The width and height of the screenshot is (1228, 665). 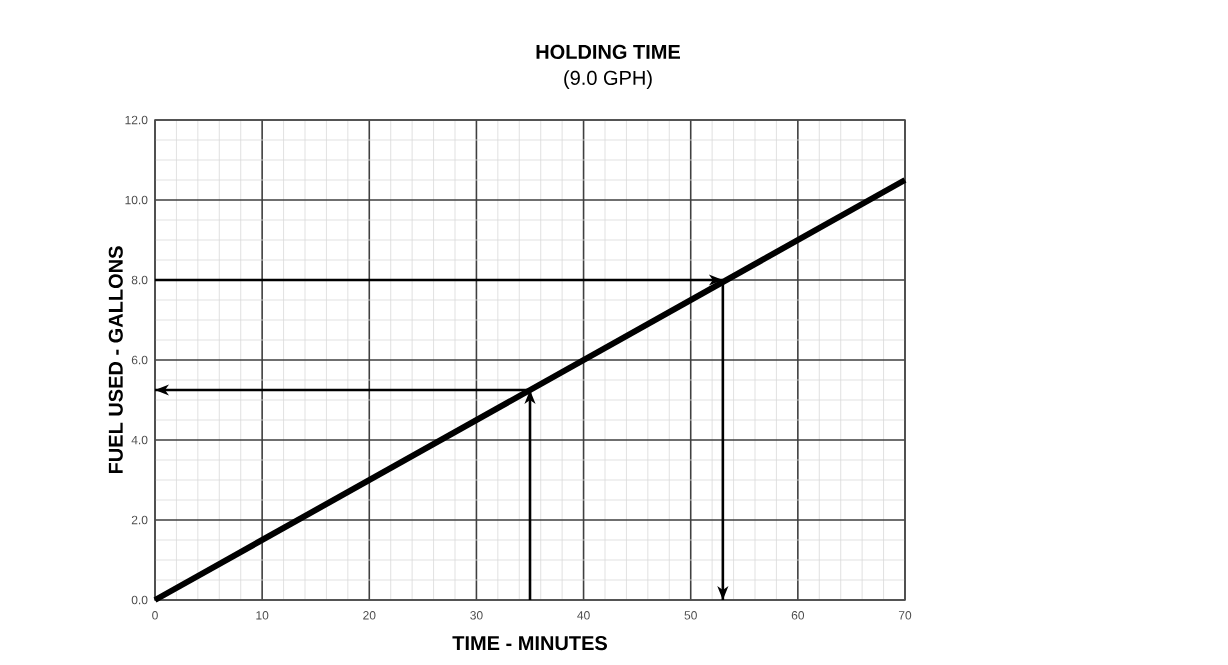 I want to click on y-tick-label: 0.0, so click(x=139, y=600).